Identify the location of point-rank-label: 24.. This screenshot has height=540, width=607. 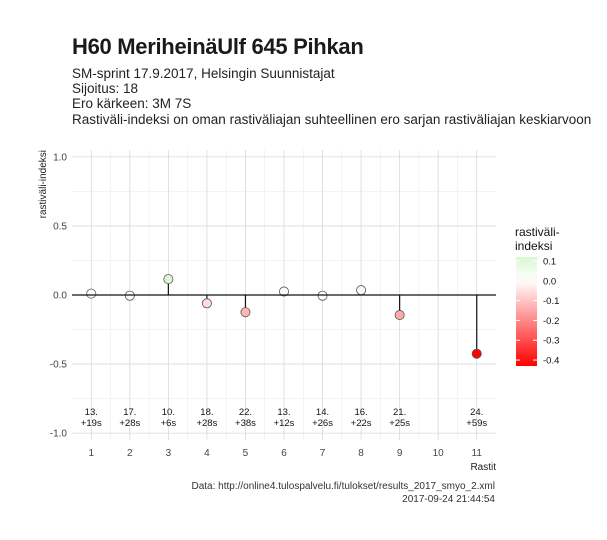
(476, 412).